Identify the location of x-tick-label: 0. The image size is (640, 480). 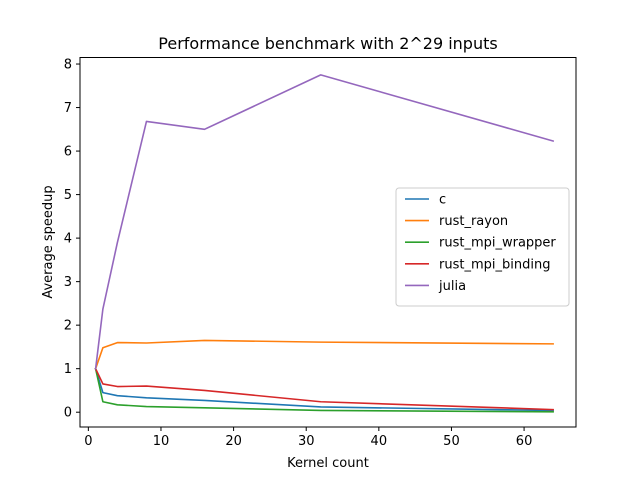
(88, 441).